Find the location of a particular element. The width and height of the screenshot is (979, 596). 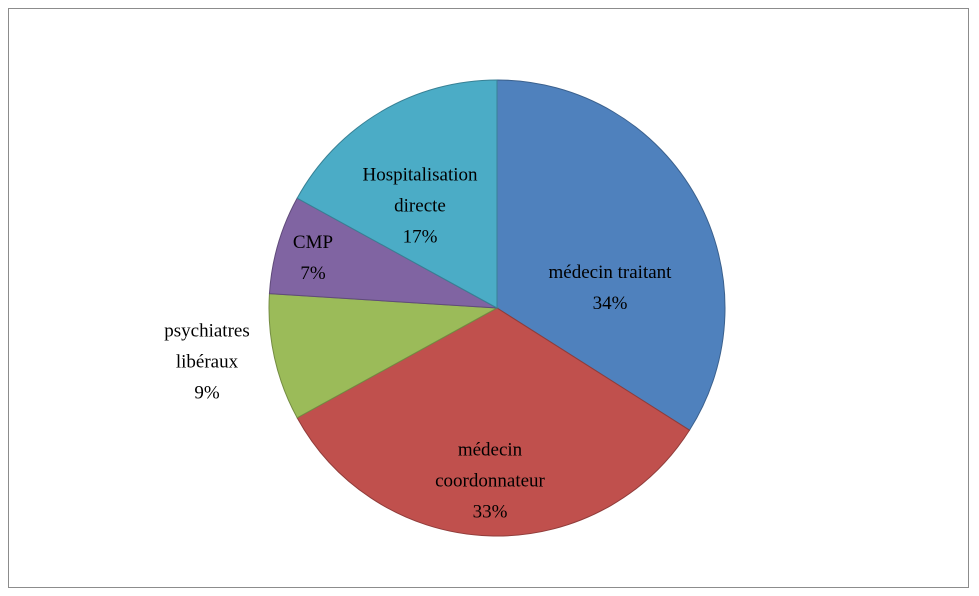

value-label: 7% is located at coordinates (313, 273).